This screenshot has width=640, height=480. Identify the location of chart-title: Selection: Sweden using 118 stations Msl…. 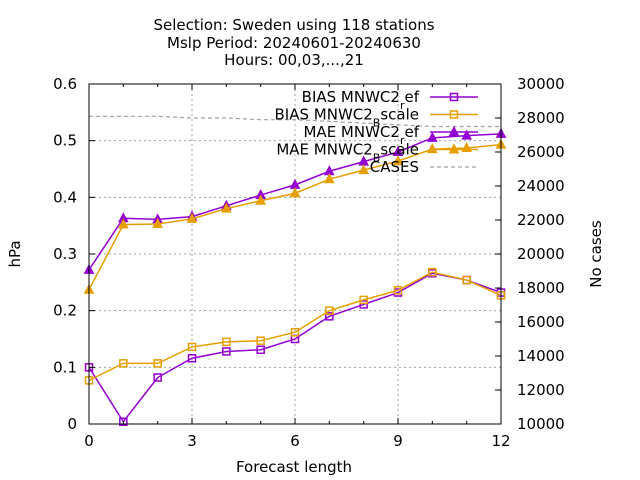
(293, 42).